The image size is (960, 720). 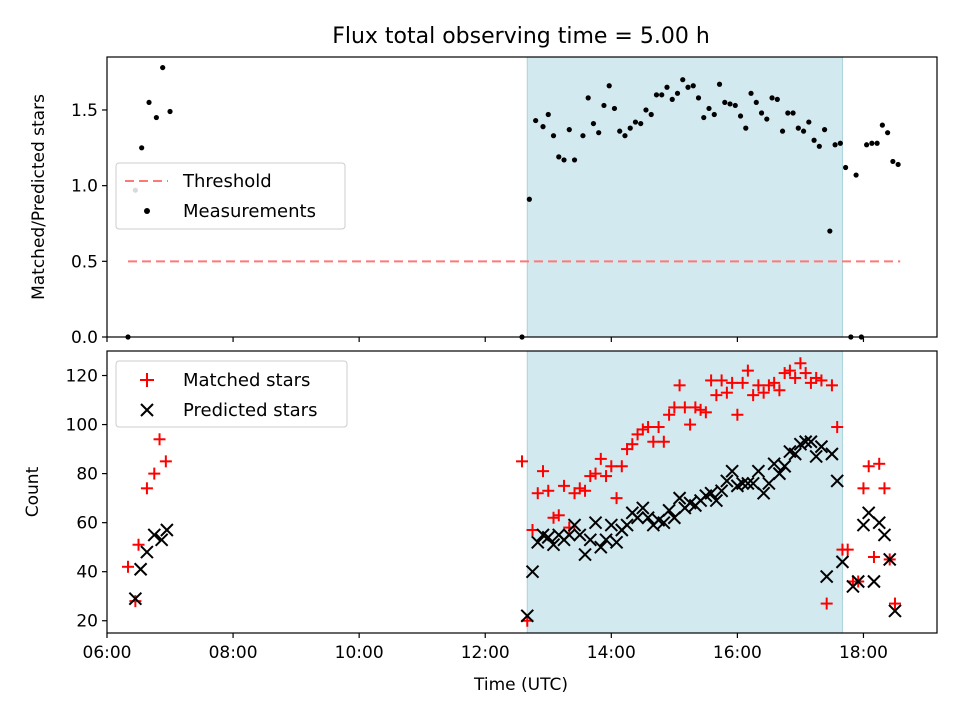 What do you see at coordinates (87, 524) in the screenshot?
I see `y-tick-label: 60` at bounding box center [87, 524].